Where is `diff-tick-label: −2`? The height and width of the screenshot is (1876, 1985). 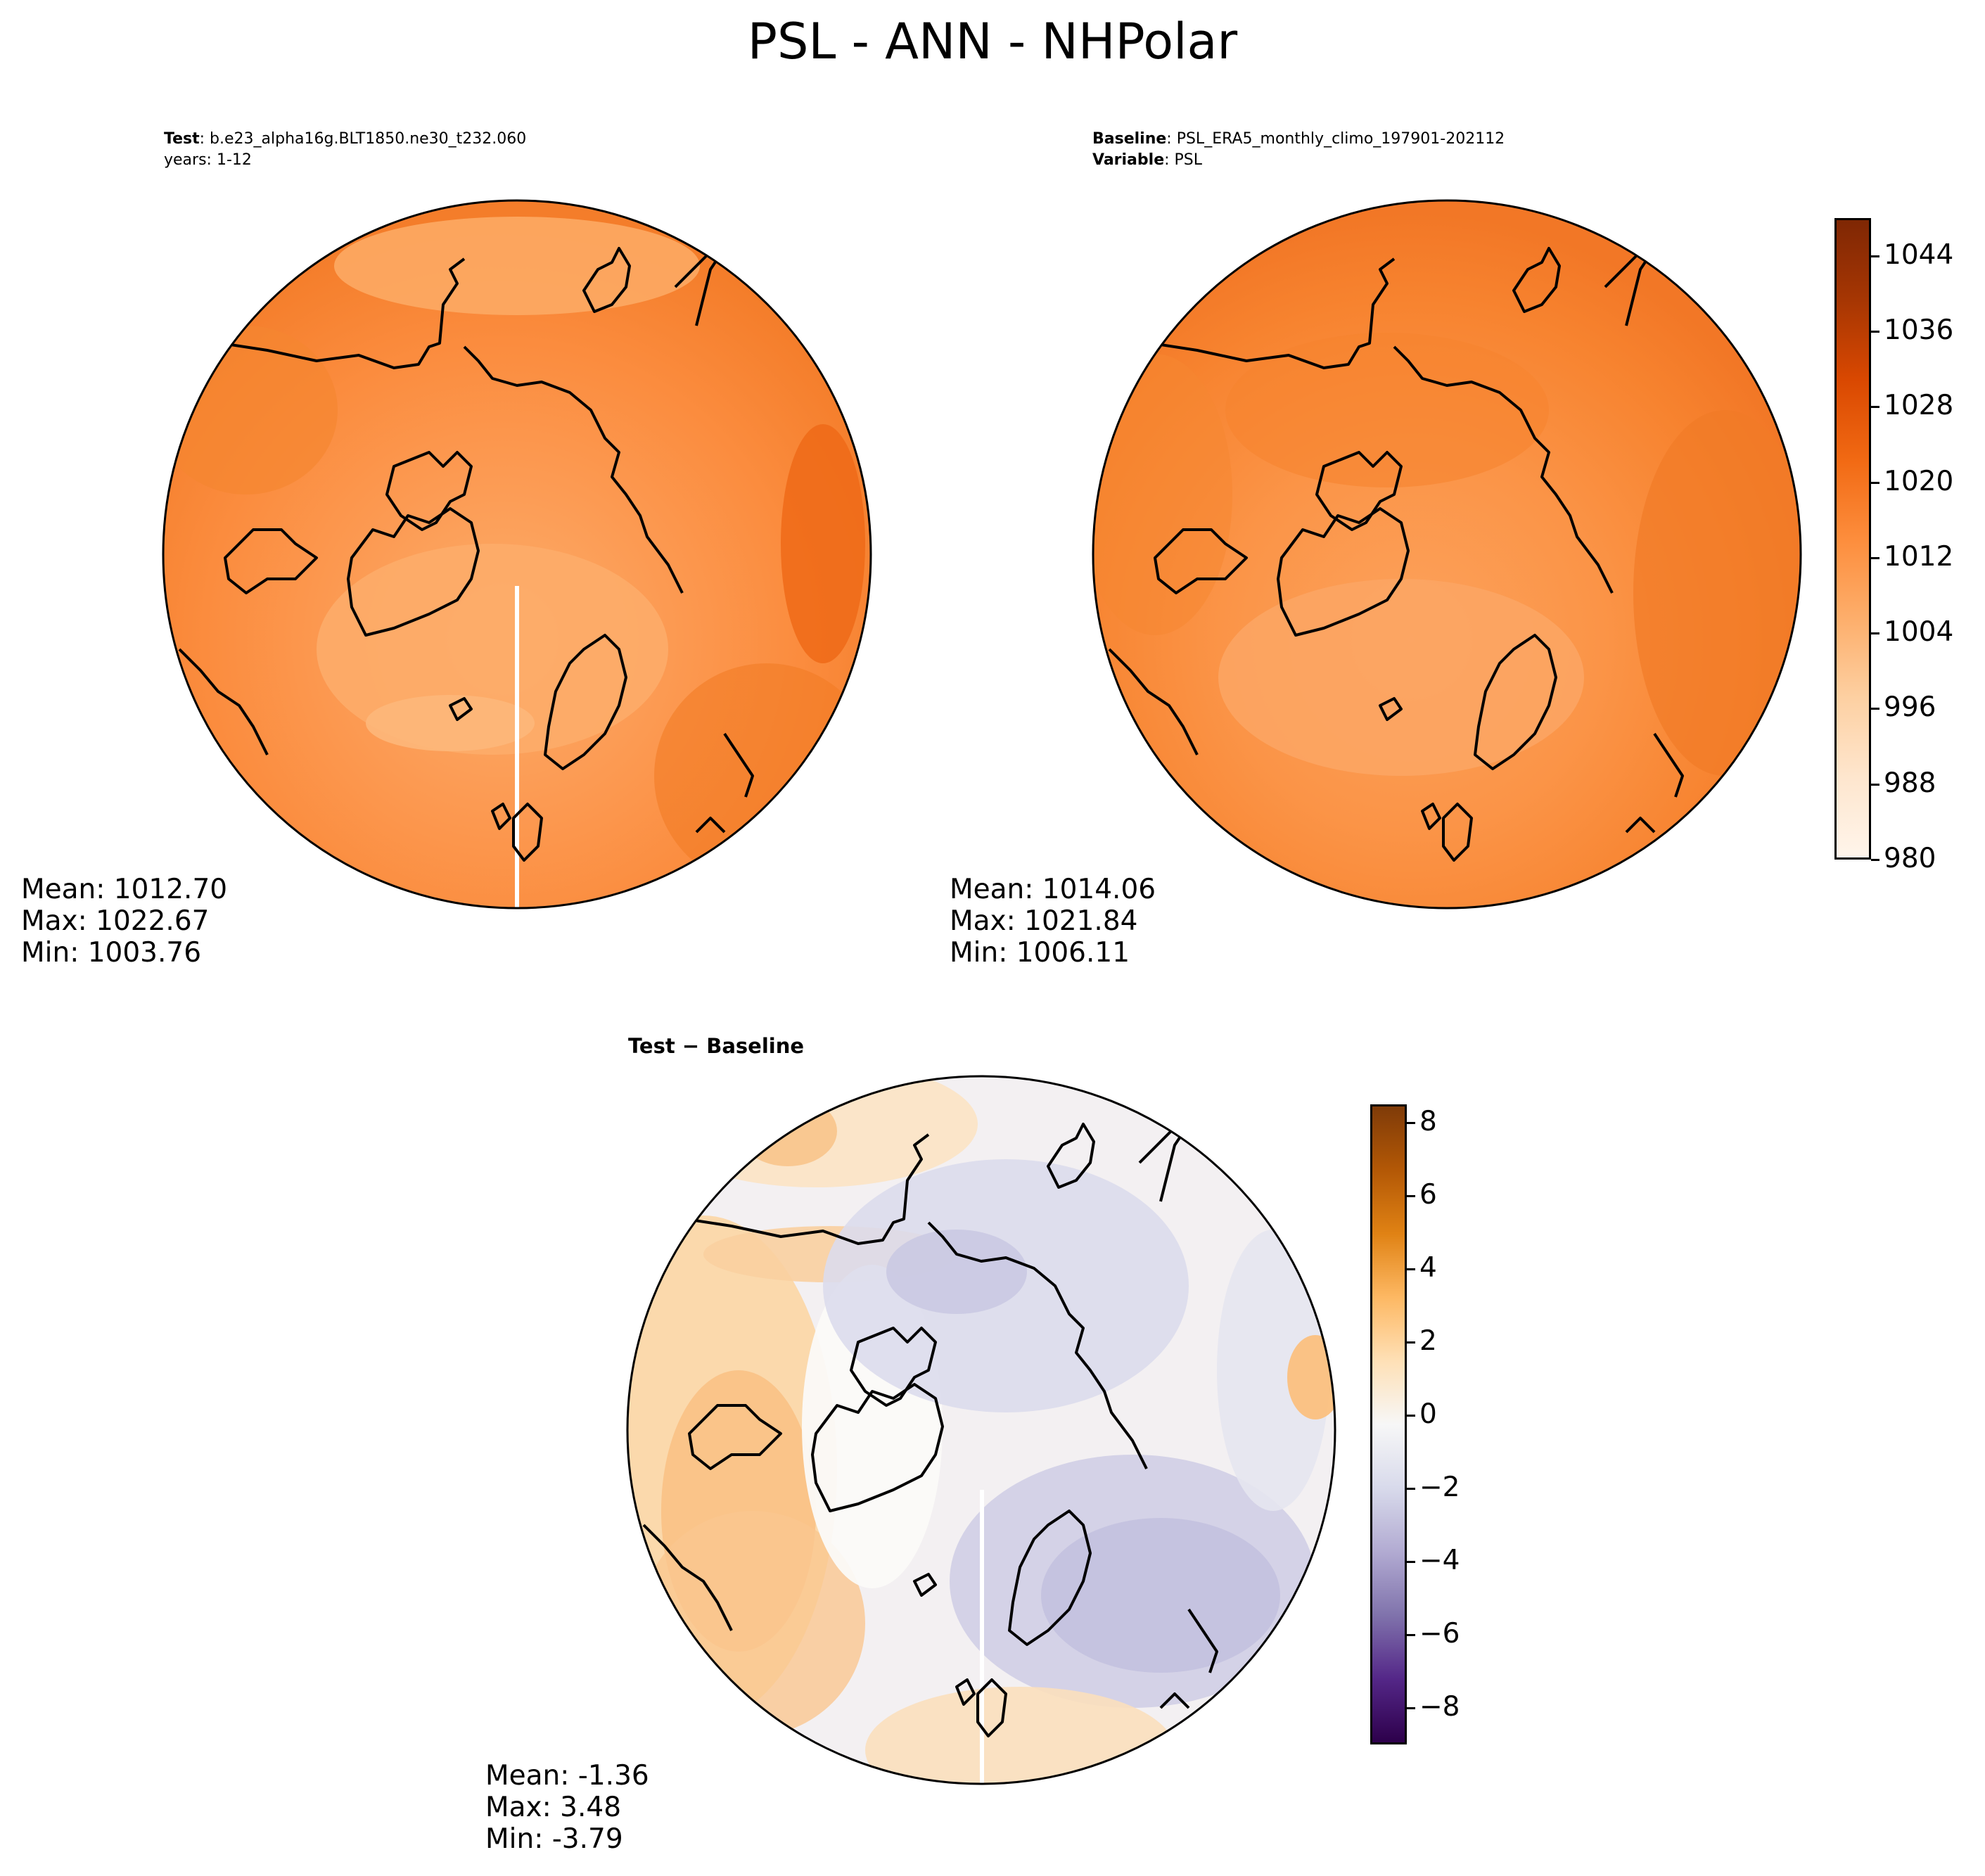 diff-tick-label: −2 is located at coordinates (1439, 1488).